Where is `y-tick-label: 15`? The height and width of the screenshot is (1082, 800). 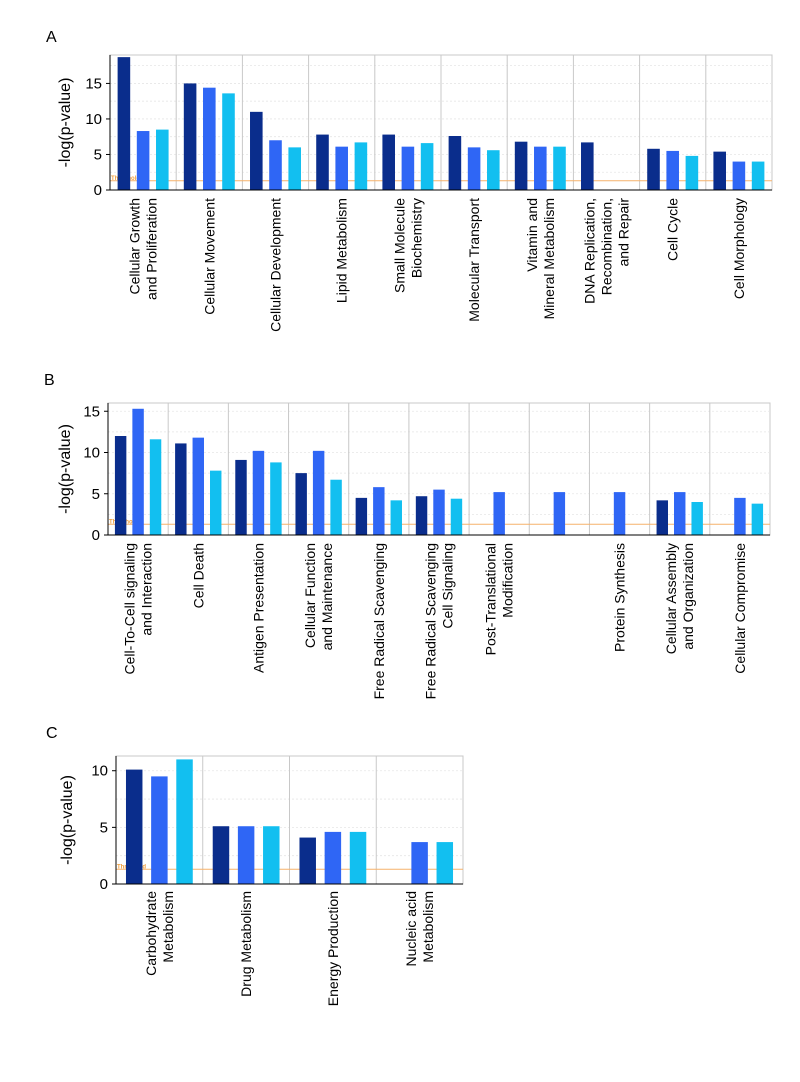
y-tick-label: 15 is located at coordinates (91, 411).